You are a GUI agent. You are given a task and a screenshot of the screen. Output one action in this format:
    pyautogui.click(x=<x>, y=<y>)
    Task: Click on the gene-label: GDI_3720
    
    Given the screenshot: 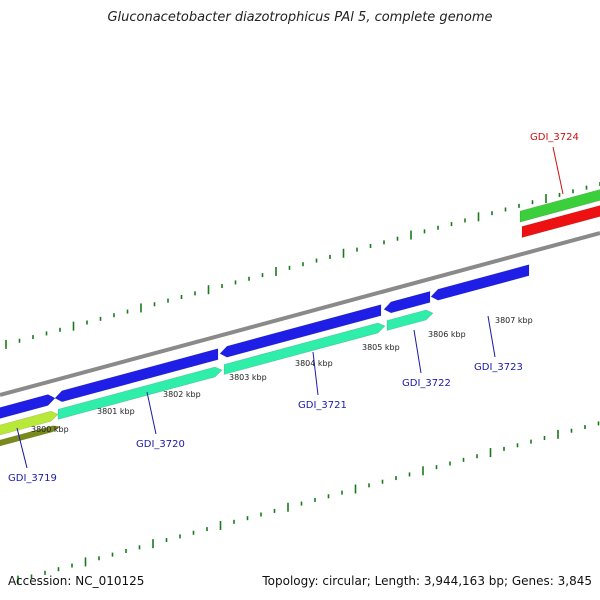 What is the action you would take?
    pyautogui.click(x=160, y=444)
    